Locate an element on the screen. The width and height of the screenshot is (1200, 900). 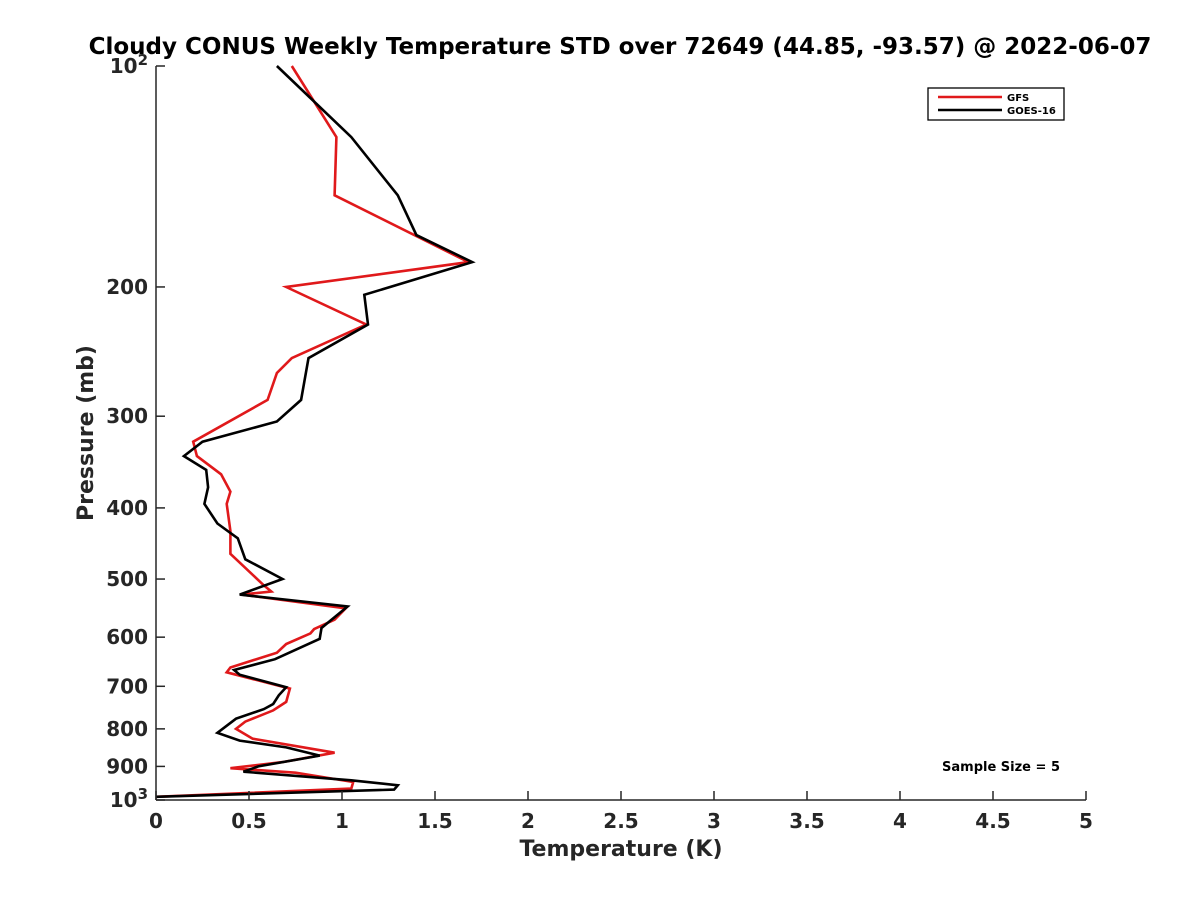
y-tick-label: 300 is located at coordinates (127, 416).